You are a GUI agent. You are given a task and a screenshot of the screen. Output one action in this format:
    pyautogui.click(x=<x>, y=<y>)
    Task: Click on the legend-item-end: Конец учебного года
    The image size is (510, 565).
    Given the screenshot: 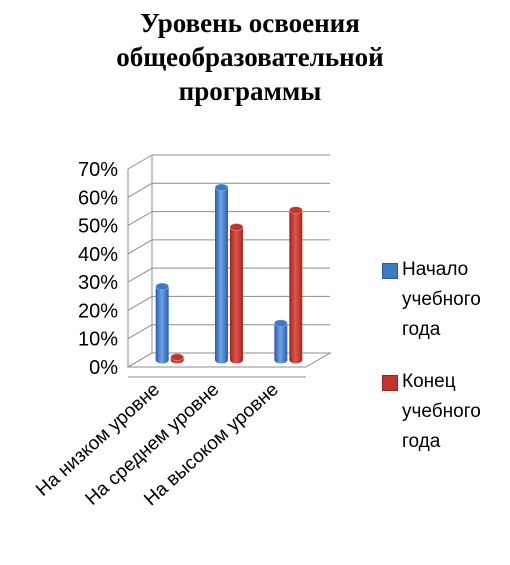 What is the action you would take?
    pyautogui.click(x=442, y=412)
    